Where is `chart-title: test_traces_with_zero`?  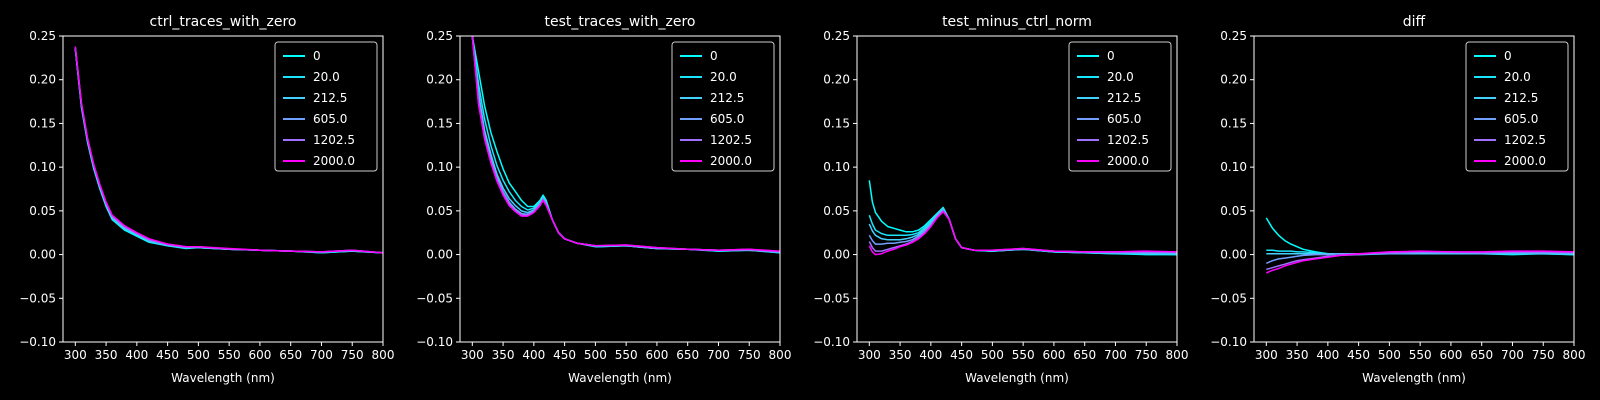 chart-title: test_traces_with_zero is located at coordinates (620, 22).